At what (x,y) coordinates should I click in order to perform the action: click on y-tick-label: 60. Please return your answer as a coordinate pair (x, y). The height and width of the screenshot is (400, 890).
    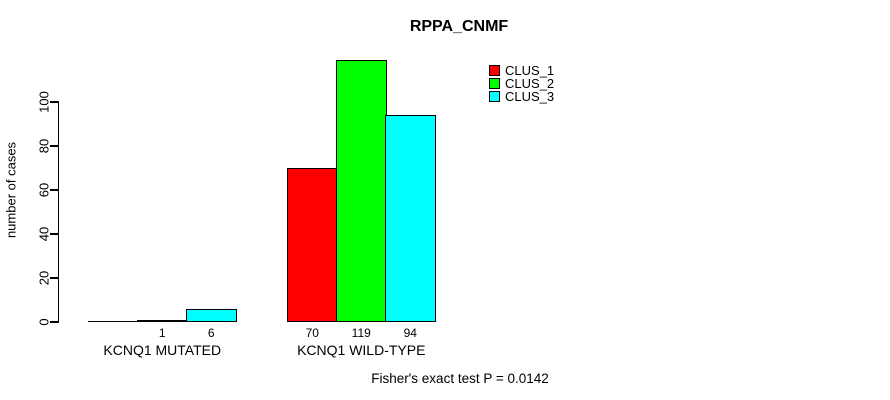
    Looking at the image, I should click on (44, 190).